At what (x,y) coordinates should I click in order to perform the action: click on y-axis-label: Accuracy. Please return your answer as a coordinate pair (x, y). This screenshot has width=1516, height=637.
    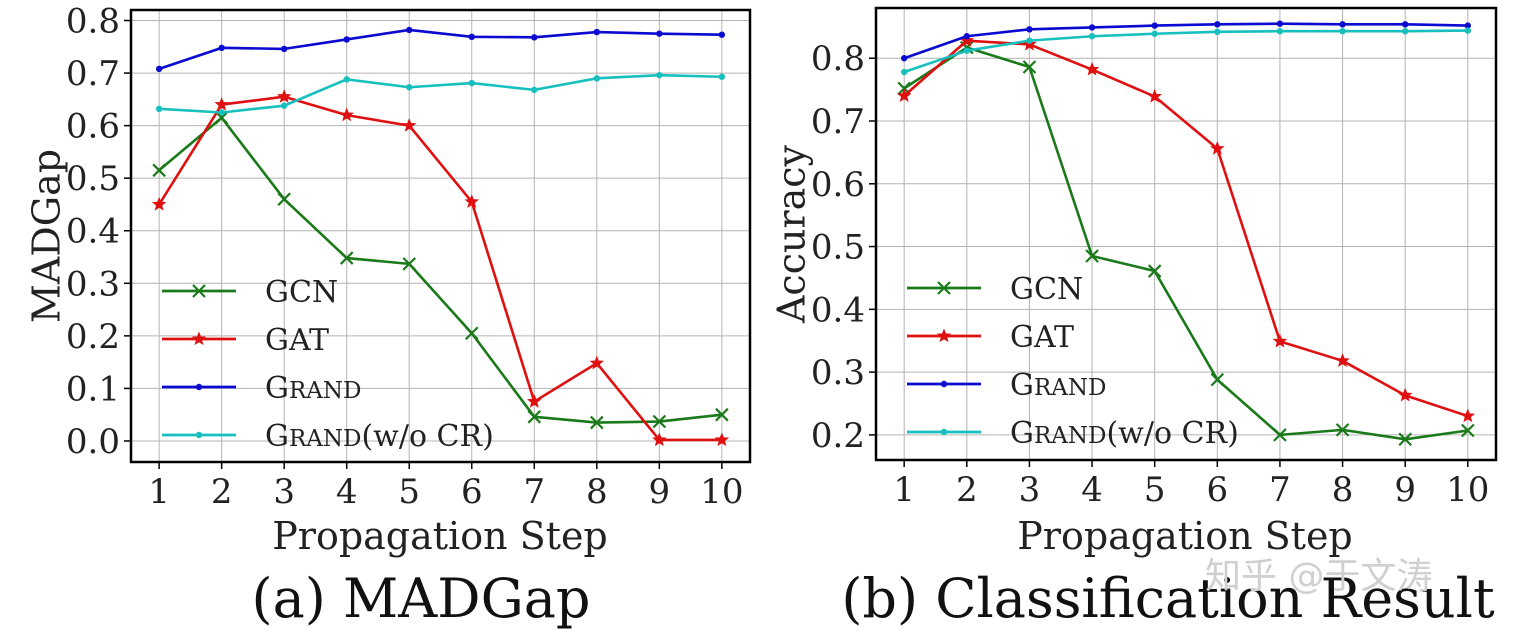
    Looking at the image, I should click on (792, 234).